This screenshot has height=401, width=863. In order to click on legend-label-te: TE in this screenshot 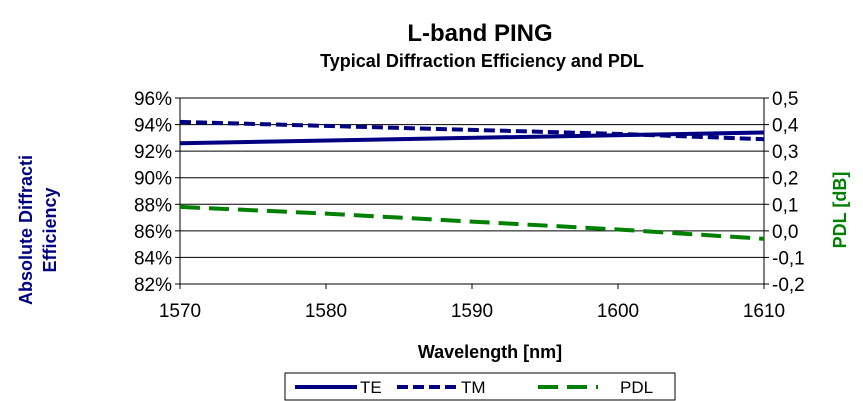, I will do `click(371, 387)`.